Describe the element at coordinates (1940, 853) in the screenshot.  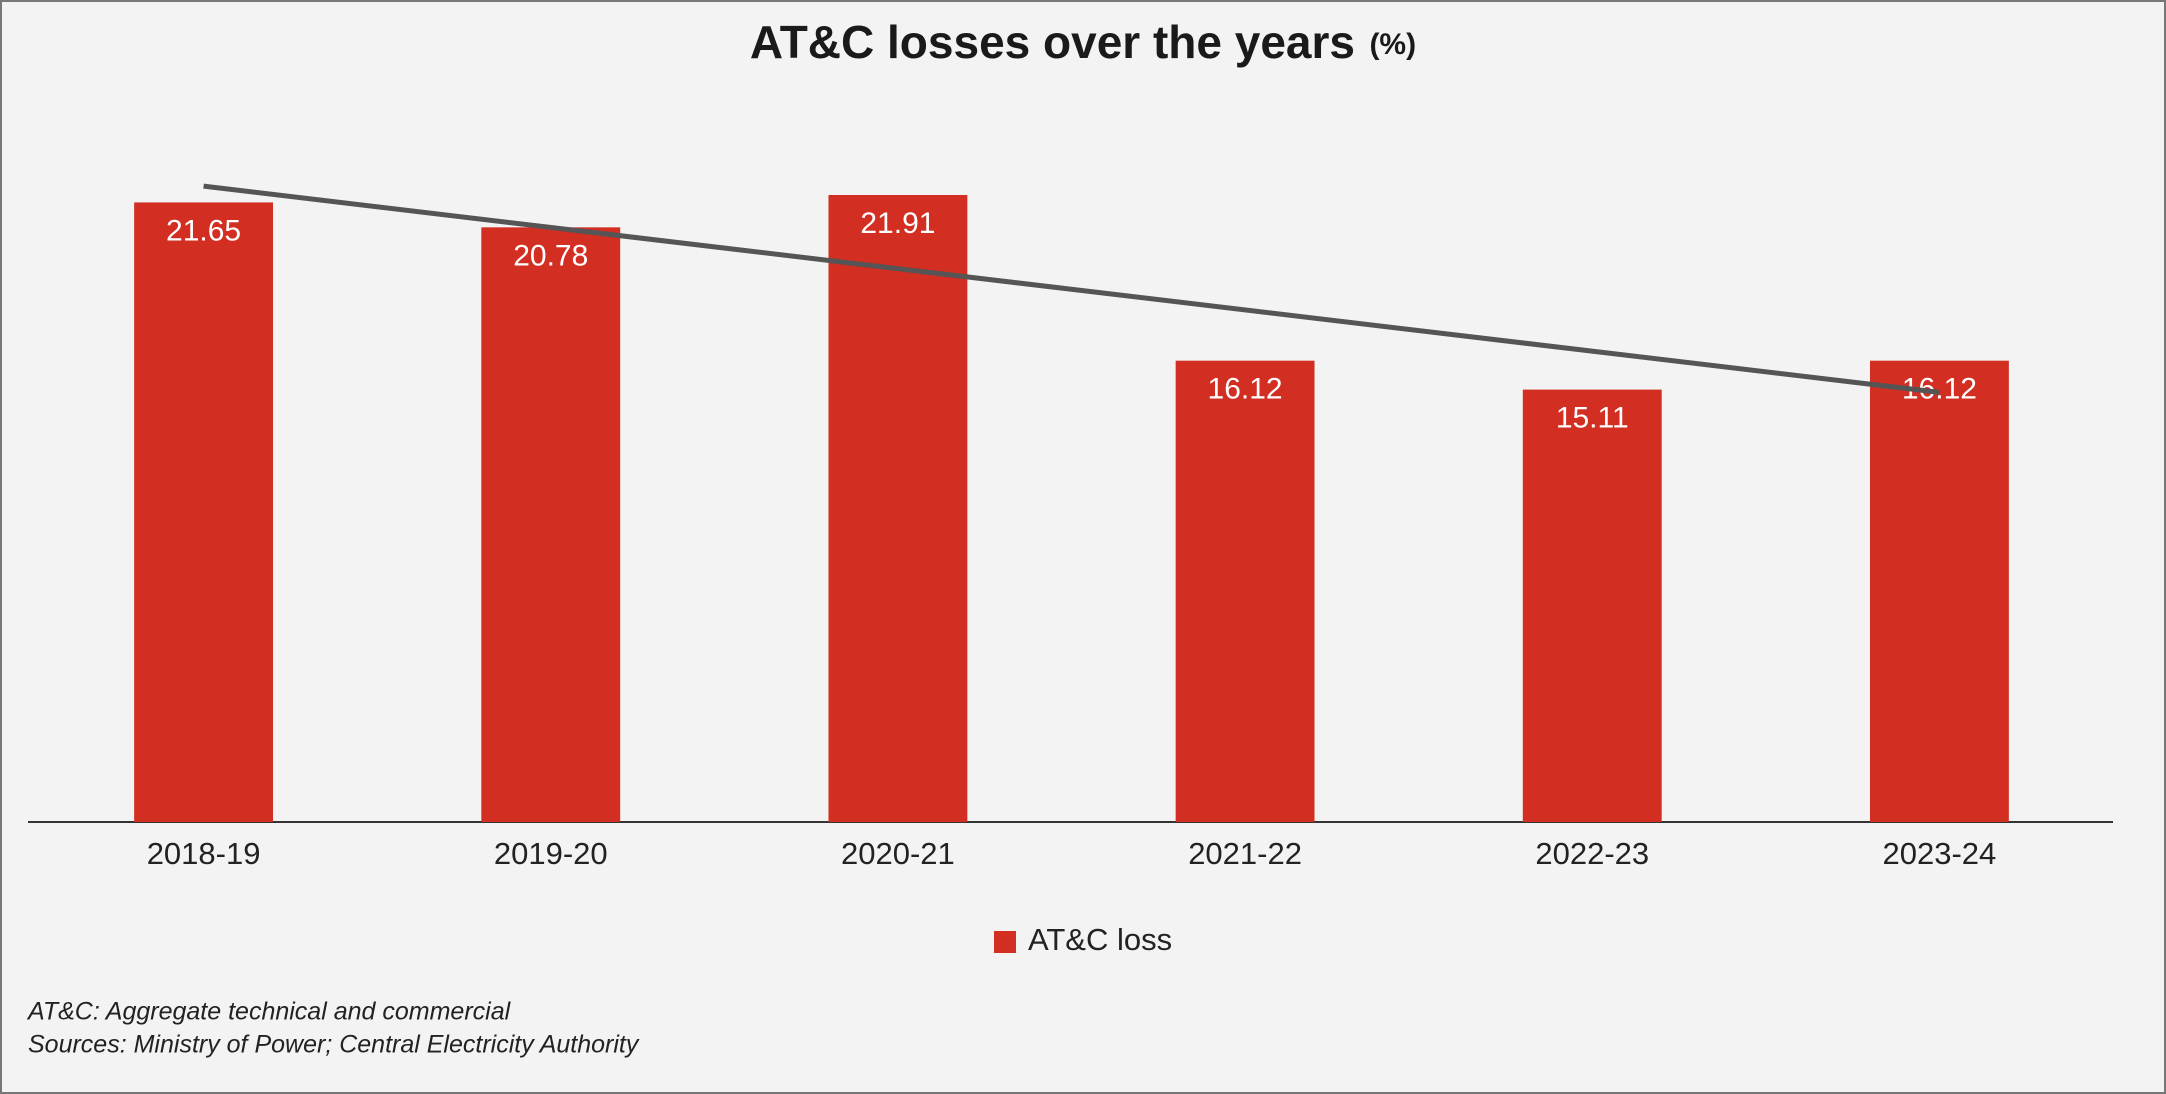
I see `x-tick-label: 2023-24` at that location.